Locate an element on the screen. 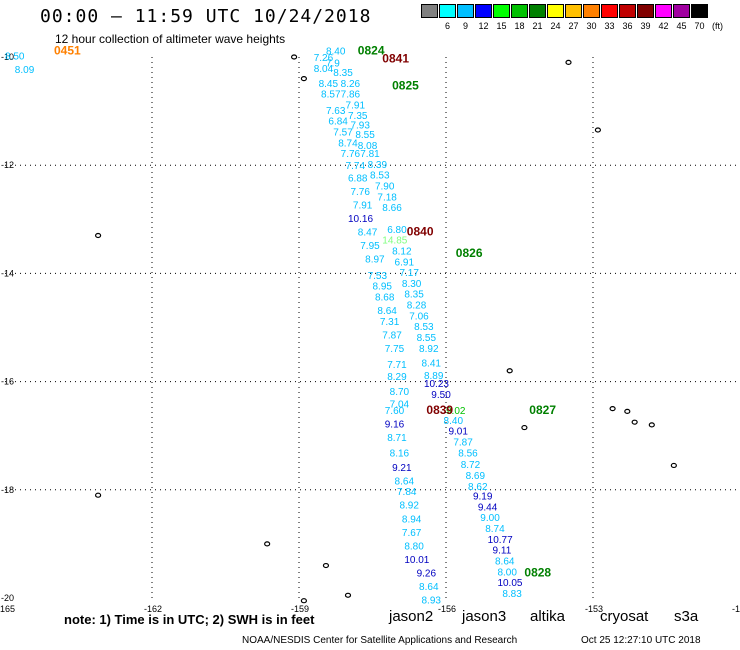  lat-tick-label: -18 is located at coordinates (7, 490).